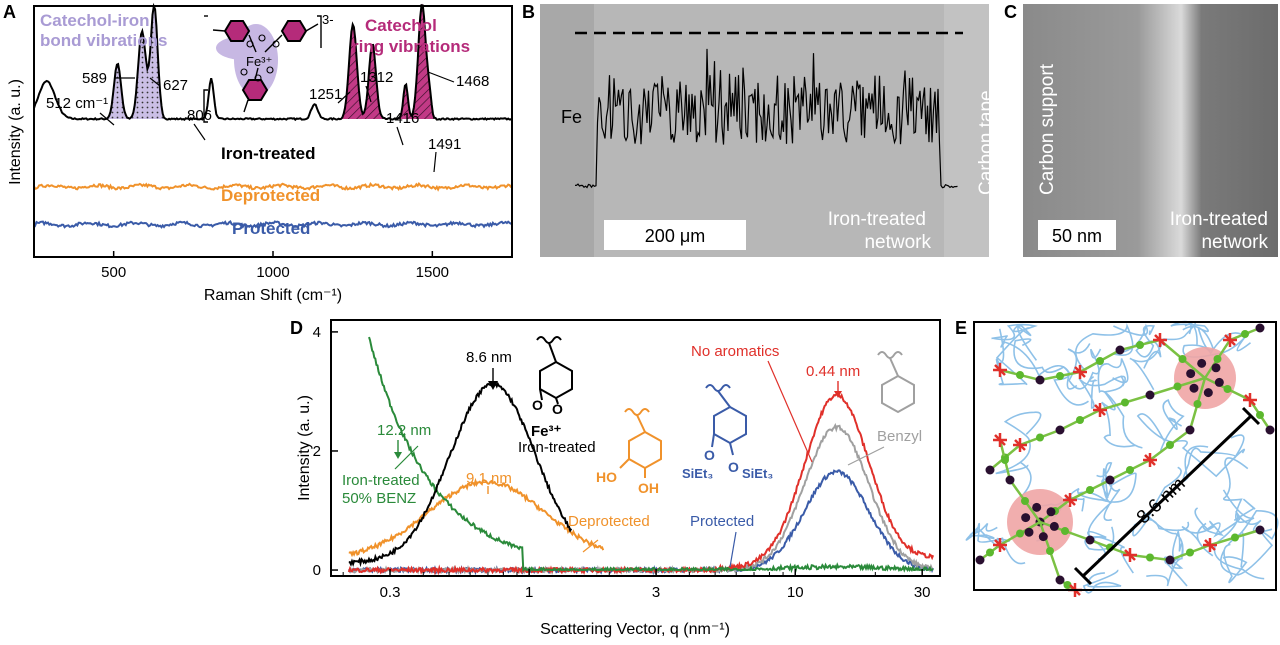 Image resolution: width=1280 pixels, height=645 pixels. Describe the element at coordinates (489, 357) in the screenshot. I see `peak-label-8-6nm: 8.6 nm` at that location.